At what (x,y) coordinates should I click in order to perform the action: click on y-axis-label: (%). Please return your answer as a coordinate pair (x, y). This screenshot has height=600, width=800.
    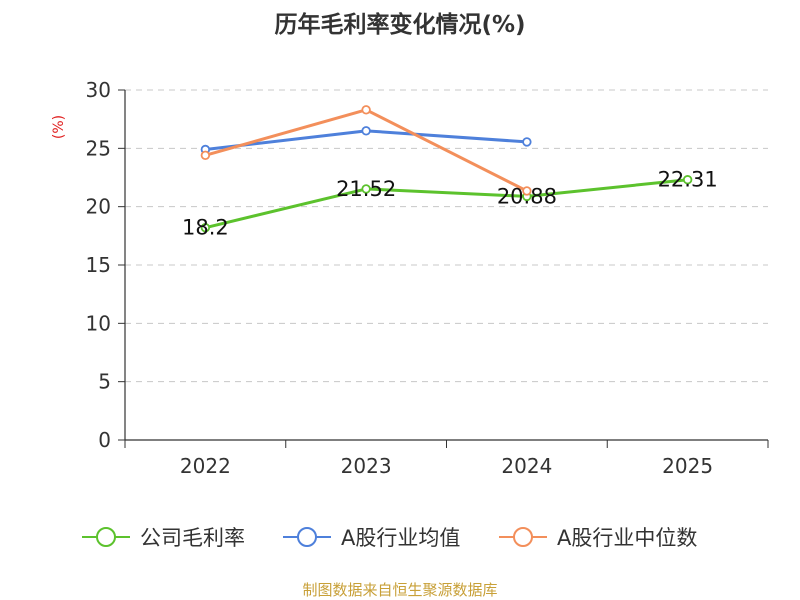
    Looking at the image, I should click on (59, 127).